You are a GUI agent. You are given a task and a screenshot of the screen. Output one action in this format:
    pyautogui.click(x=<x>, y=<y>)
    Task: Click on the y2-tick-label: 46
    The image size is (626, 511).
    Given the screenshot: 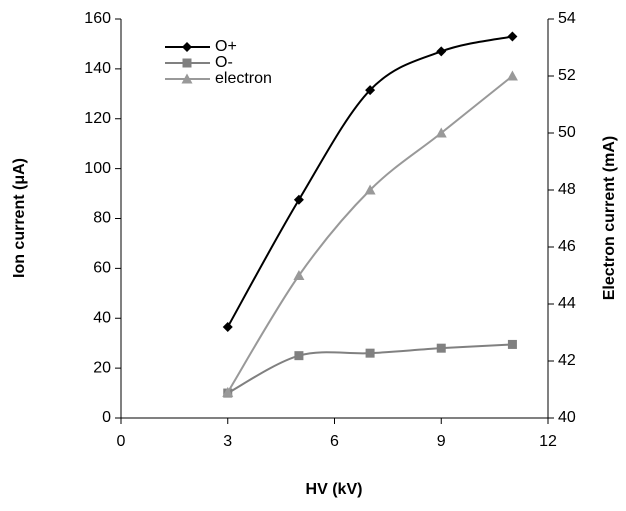 What is the action you would take?
    pyautogui.click(x=567, y=246)
    